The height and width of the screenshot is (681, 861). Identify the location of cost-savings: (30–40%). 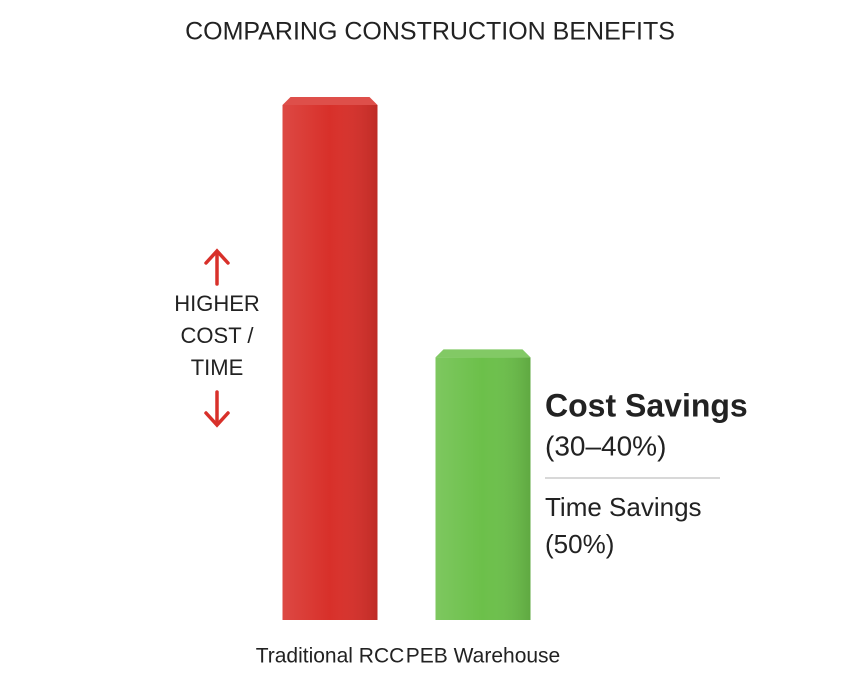
(605, 445).